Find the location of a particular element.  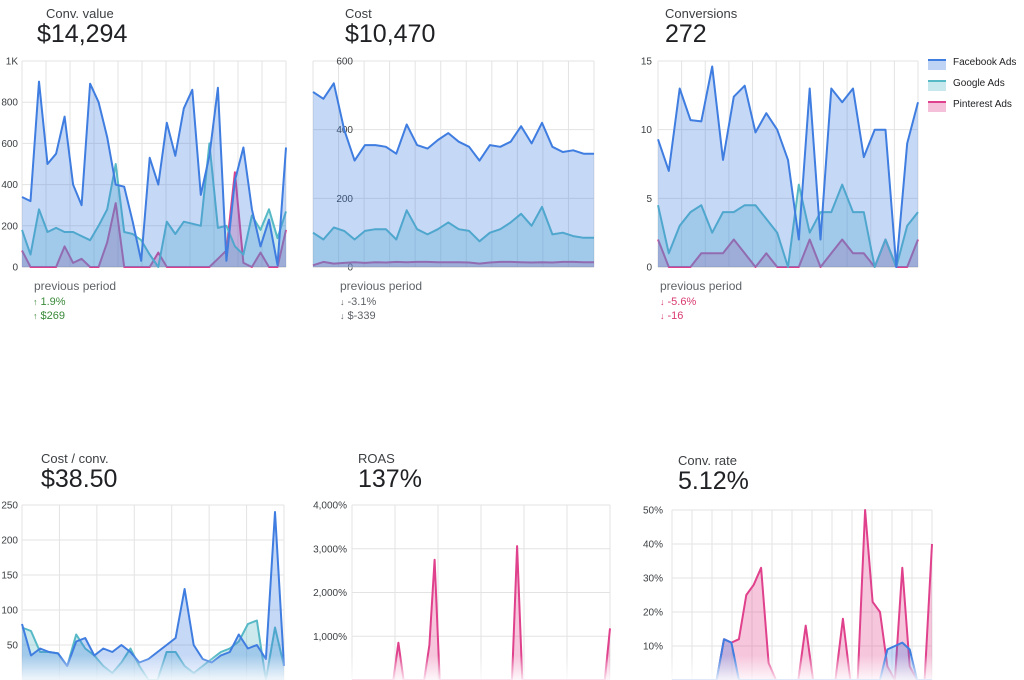

metric-label: Cost / conv. is located at coordinates (75, 458).